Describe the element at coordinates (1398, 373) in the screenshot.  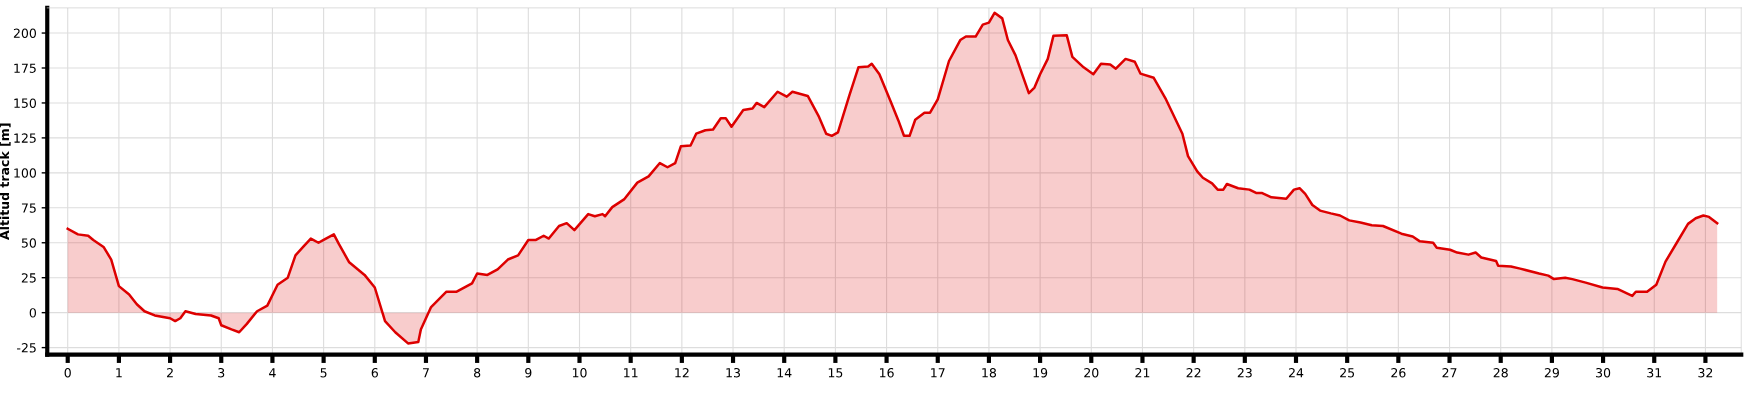
I see `x-tick-label: 26` at that location.